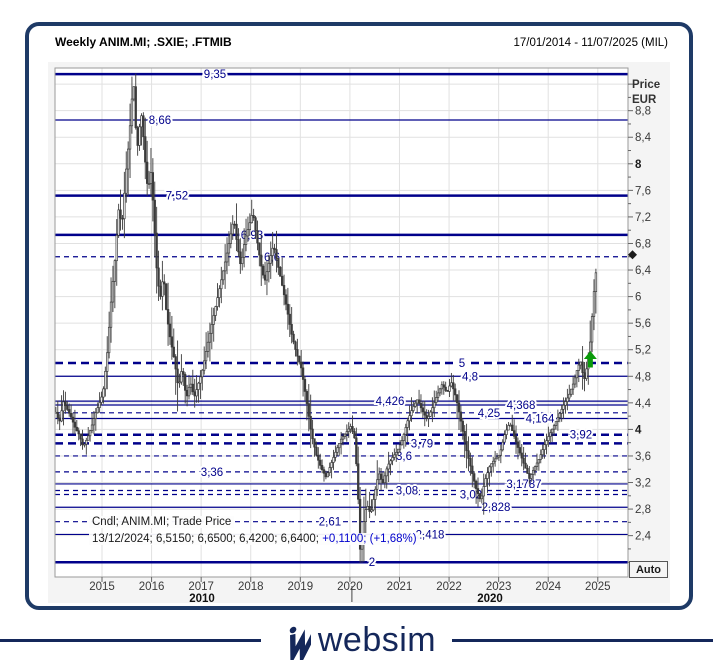  What do you see at coordinates (215, 75) in the screenshot?
I see `svg-text: 9,35` at bounding box center [215, 75].